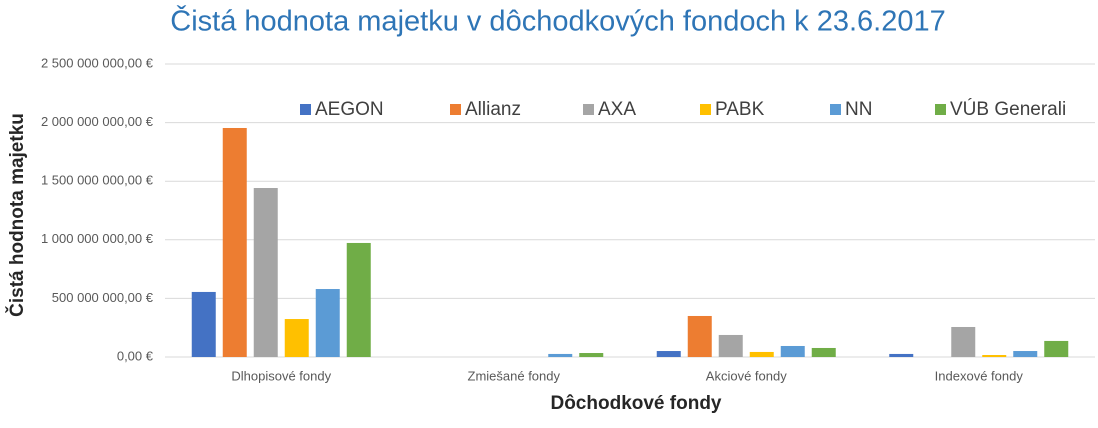 The height and width of the screenshot is (428, 1098). Describe the element at coordinates (740, 109) in the screenshot. I see `legend-label: PABK` at that location.